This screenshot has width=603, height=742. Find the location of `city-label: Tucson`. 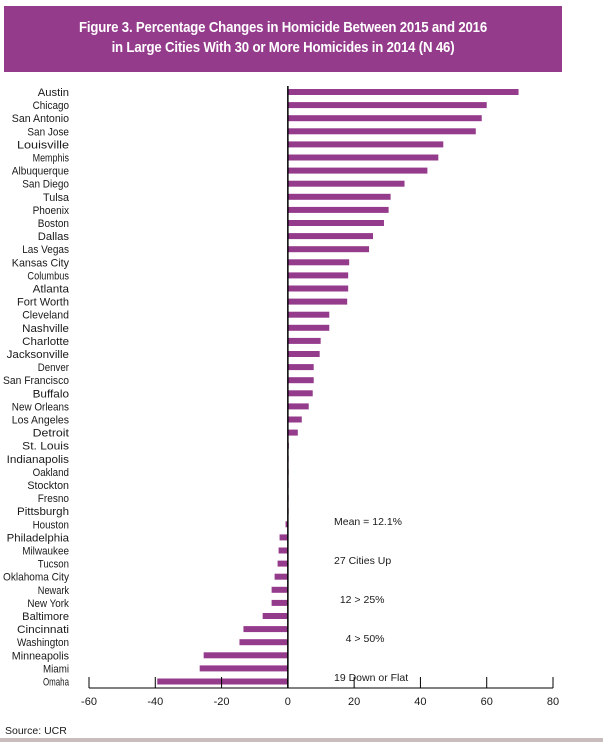

city-label: Tucson is located at coordinates (53, 565).